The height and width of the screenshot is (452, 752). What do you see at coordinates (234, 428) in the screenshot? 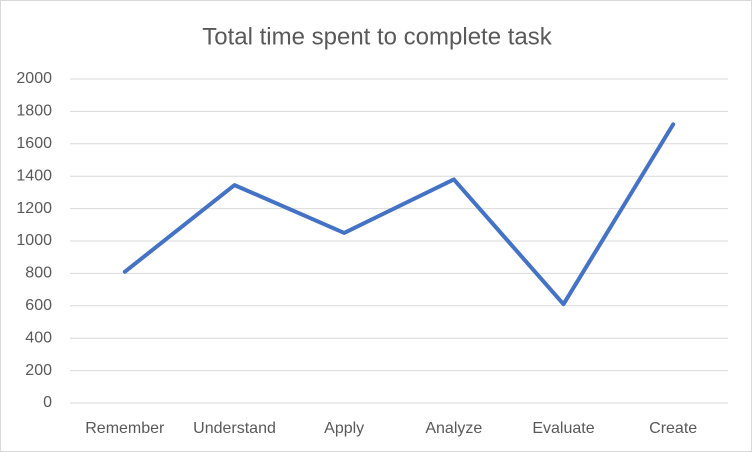
I see `x-tick-label: Understand` at bounding box center [234, 428].